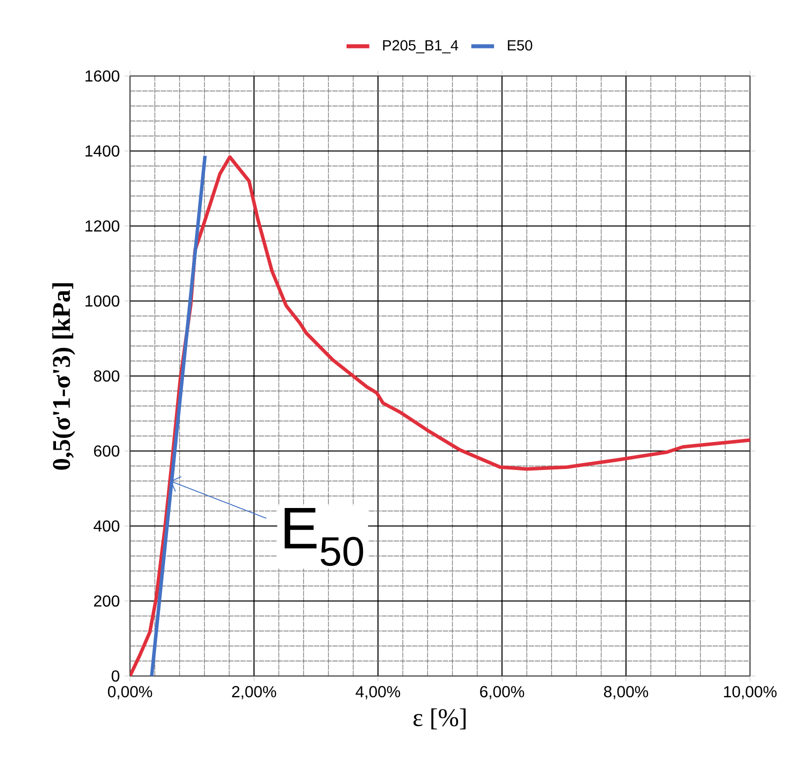 Image resolution: width=785 pixels, height=780 pixels. I want to click on x-tick-label: 2,00%, so click(254, 693).